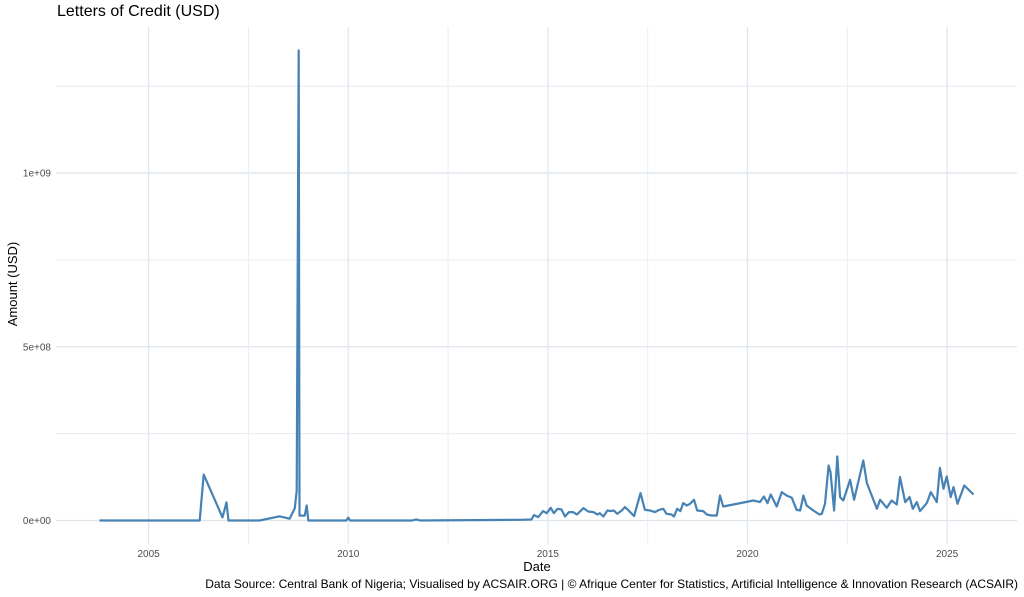 This screenshot has height=597, width=1024. What do you see at coordinates (138, 11) in the screenshot?
I see `chart-title: Letters of Credit (USD)` at bounding box center [138, 11].